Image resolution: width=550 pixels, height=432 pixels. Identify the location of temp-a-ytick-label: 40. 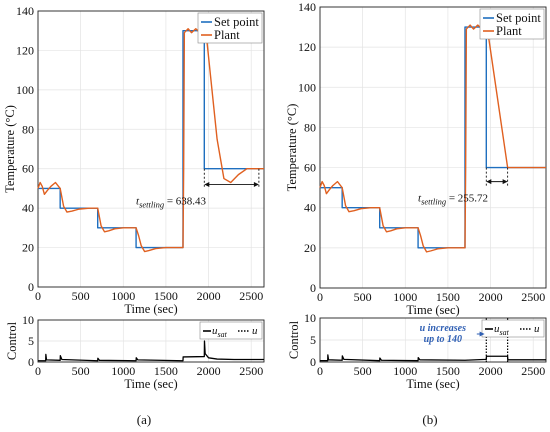
(28, 208).